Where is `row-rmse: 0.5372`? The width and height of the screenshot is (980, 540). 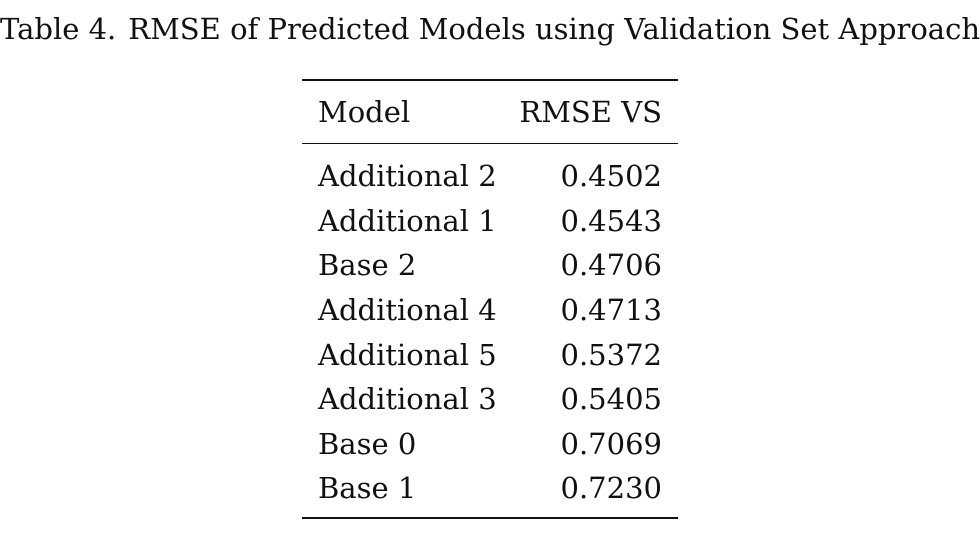
row-rmse: 0.5372 is located at coordinates (611, 354).